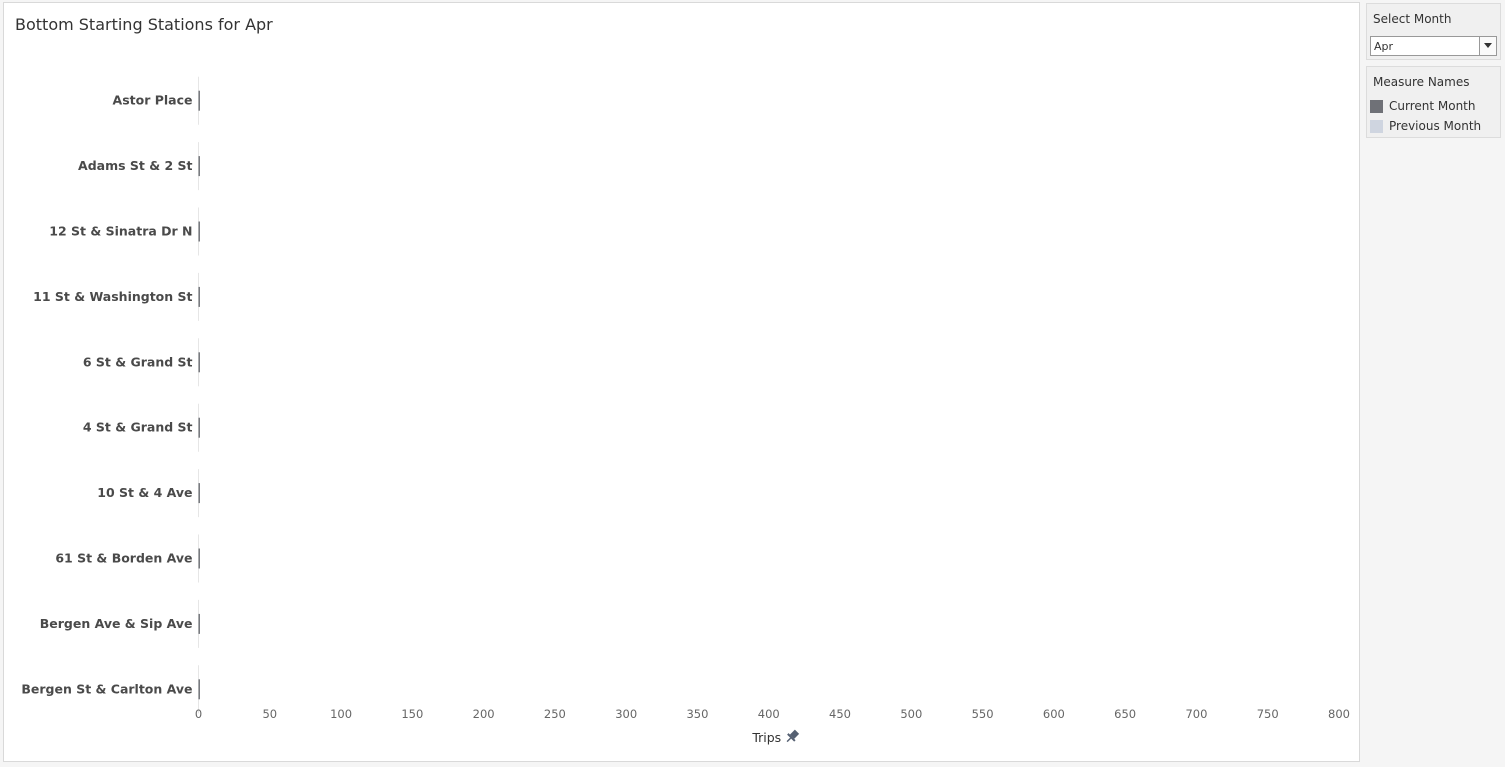 Image resolution: width=1505 pixels, height=767 pixels. Describe the element at coordinates (116, 623) in the screenshot. I see `category-label: Bergen Ave & Sip Ave` at that location.